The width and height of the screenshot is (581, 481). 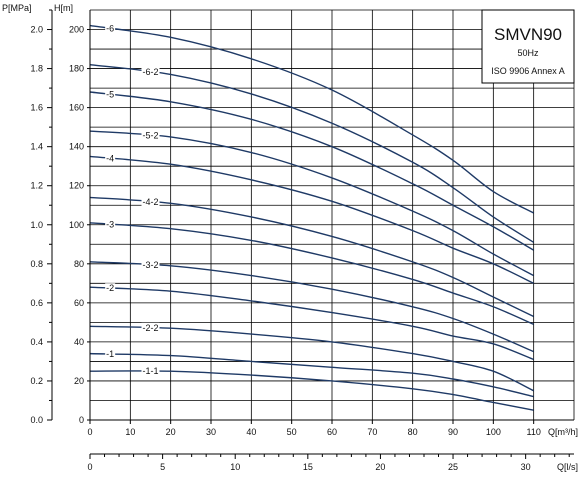 I want to click on ls-tick-label: 30, so click(x=526, y=467).